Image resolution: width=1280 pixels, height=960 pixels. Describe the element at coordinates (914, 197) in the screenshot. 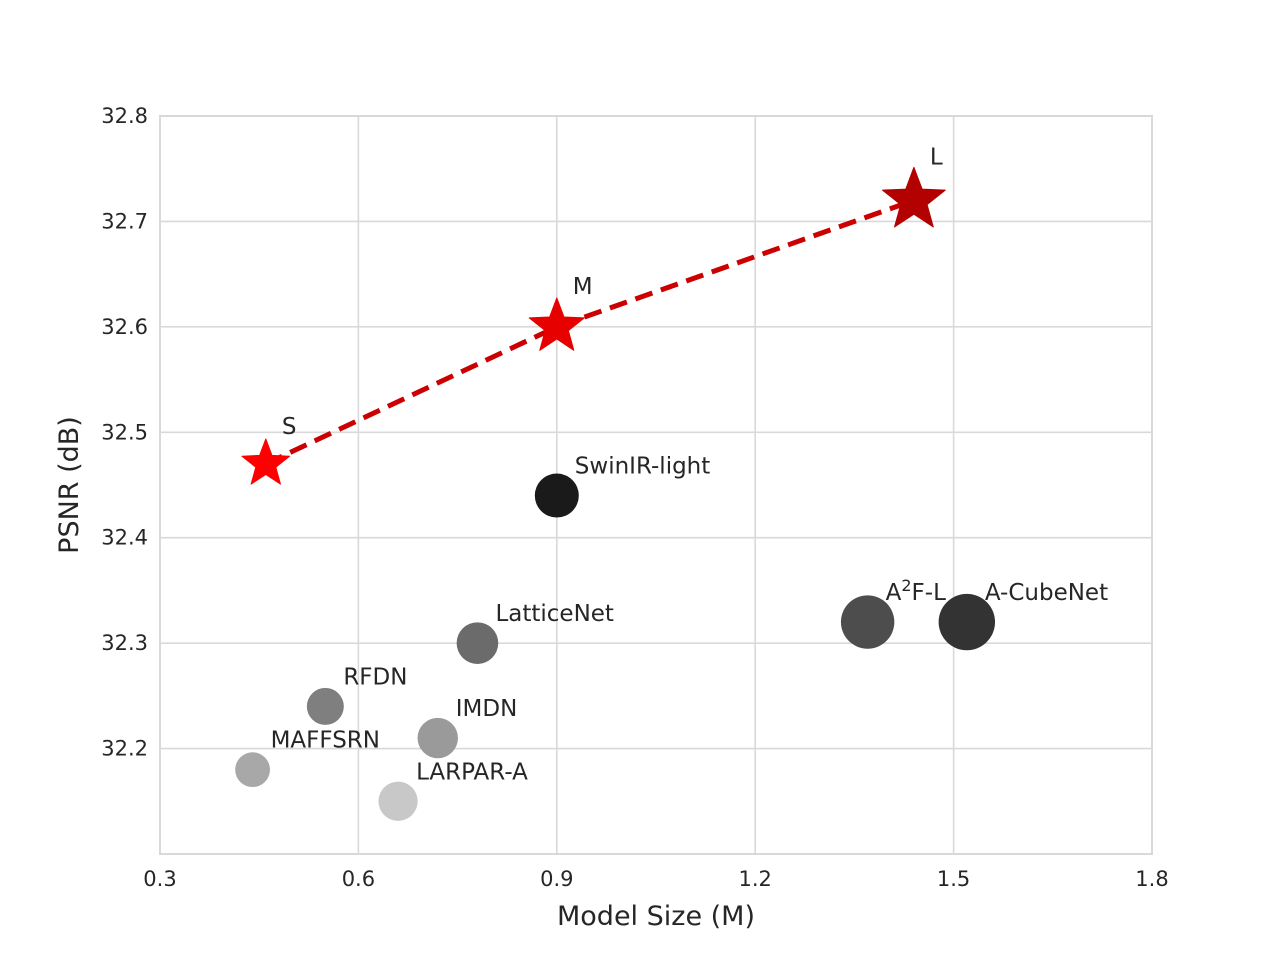

I see `star-l` at that location.